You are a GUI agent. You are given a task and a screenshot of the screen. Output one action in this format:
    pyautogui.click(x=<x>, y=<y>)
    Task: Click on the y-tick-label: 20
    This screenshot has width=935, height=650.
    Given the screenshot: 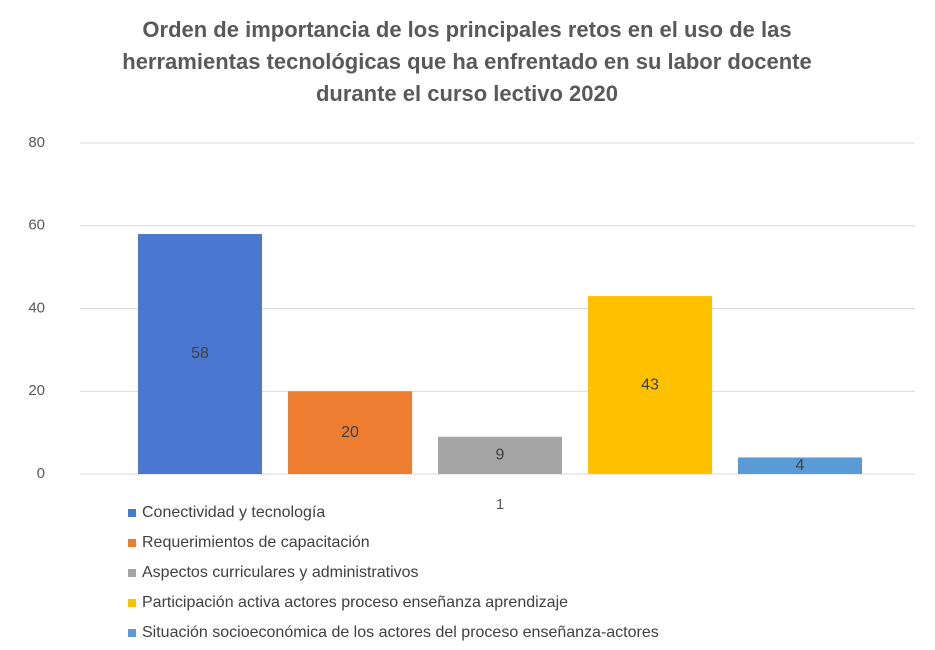 What is the action you would take?
    pyautogui.click(x=36, y=390)
    